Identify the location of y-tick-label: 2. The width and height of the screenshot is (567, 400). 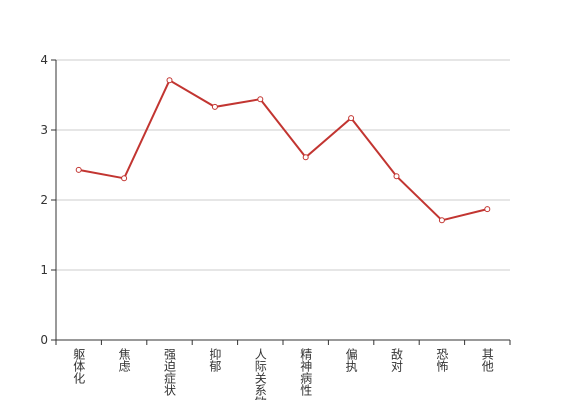
(44, 200).